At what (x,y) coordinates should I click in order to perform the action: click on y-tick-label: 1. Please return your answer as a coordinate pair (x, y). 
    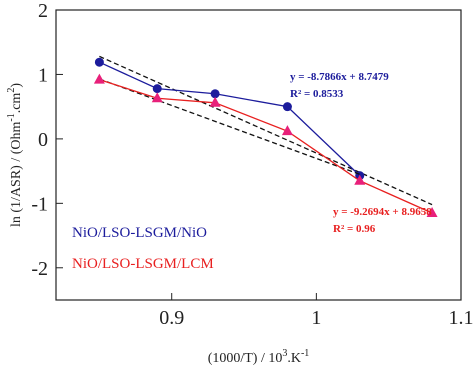
    Looking at the image, I should click on (43, 75).